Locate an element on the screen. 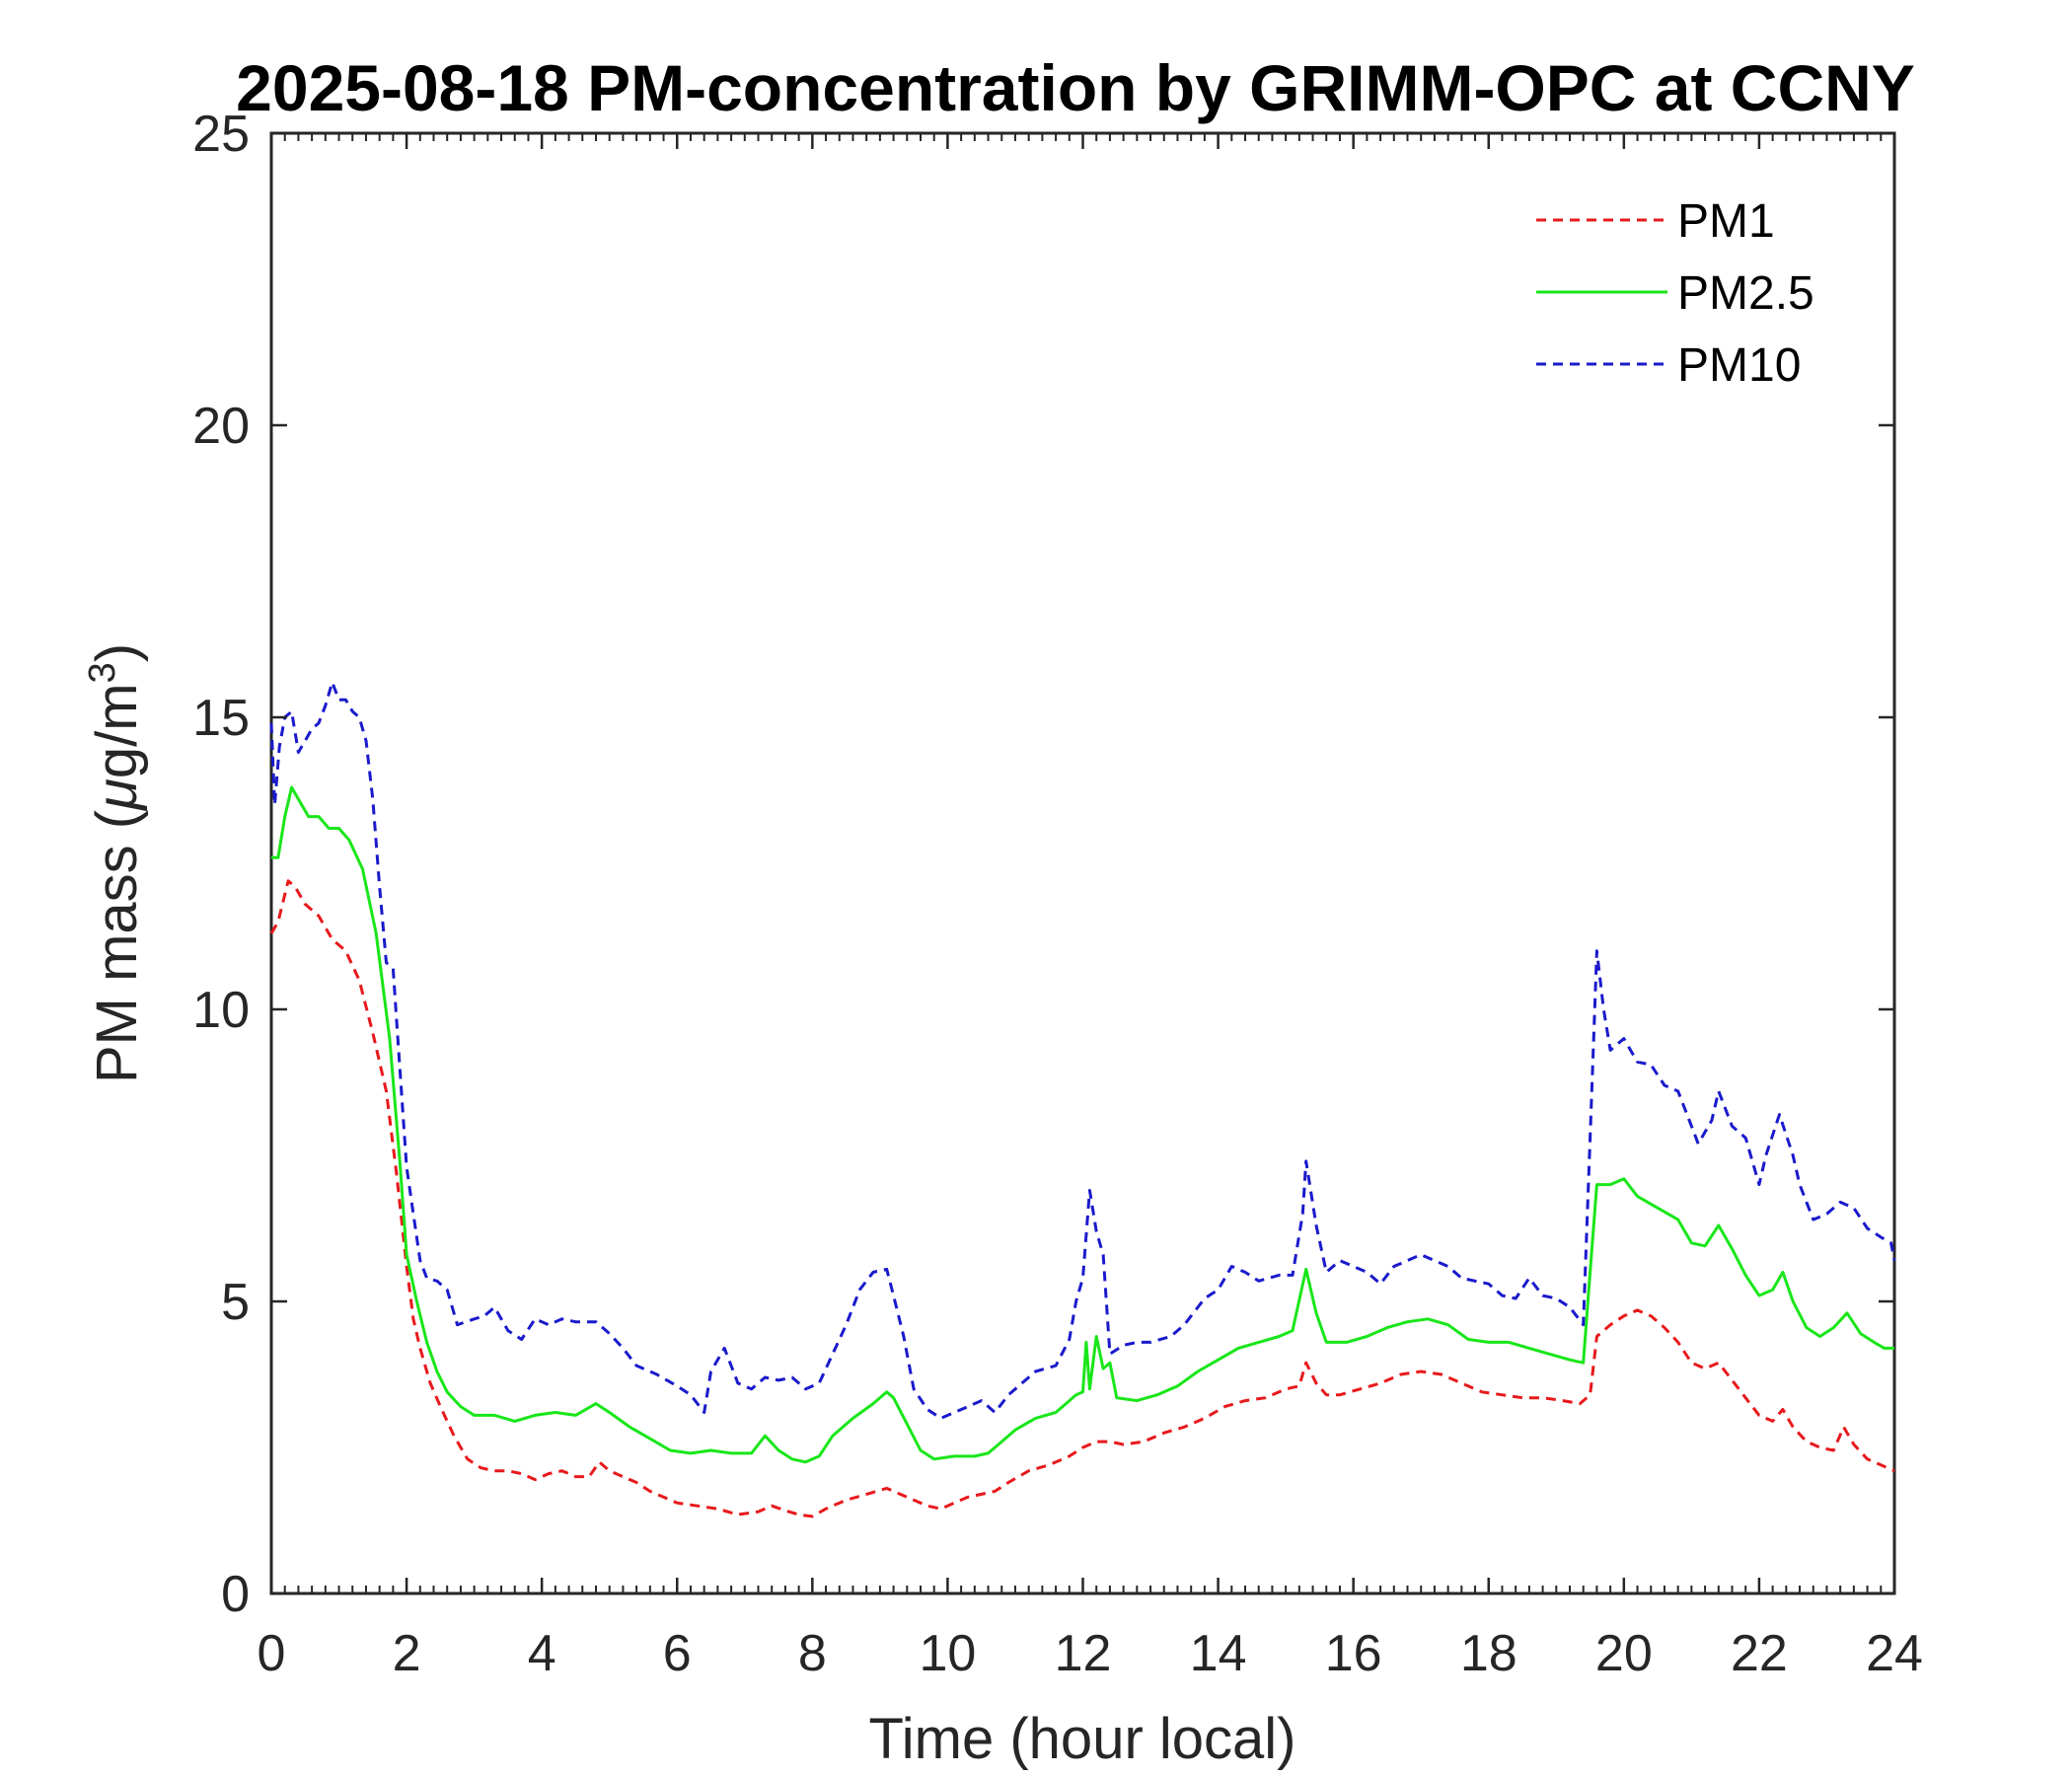 The width and height of the screenshot is (2072, 1776). x-tick-labels: 0 2 4 6 8 10 12 14 16 18 20 22 24 is located at coordinates (1091, 1654).